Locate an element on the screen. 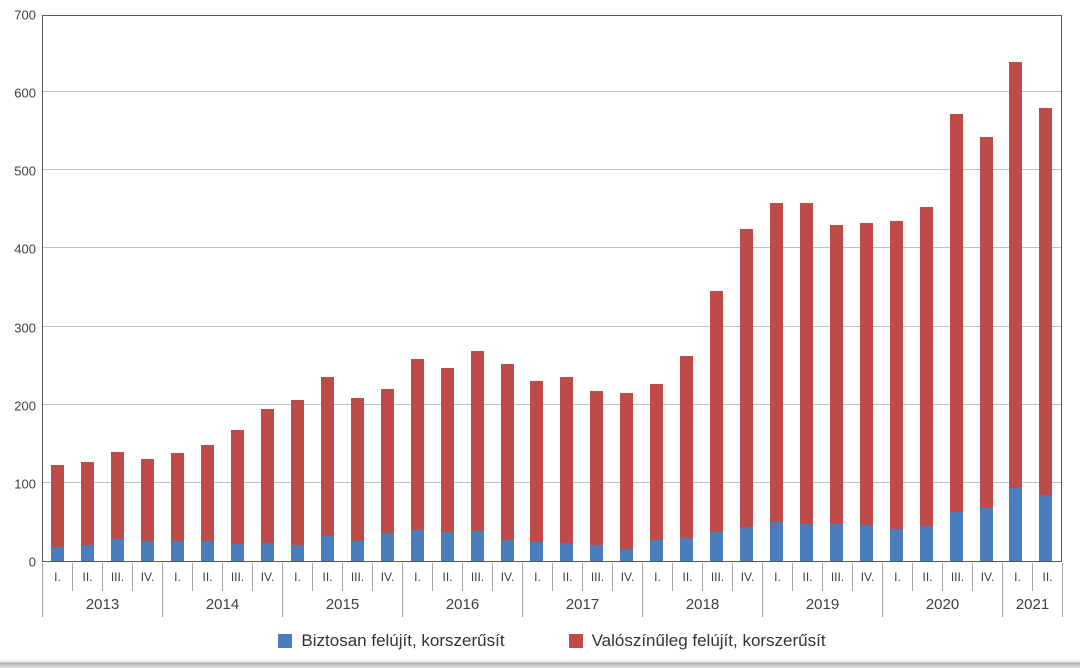 This screenshot has width=1080, height=668. bar-2020 IV. is located at coordinates (986, 288).